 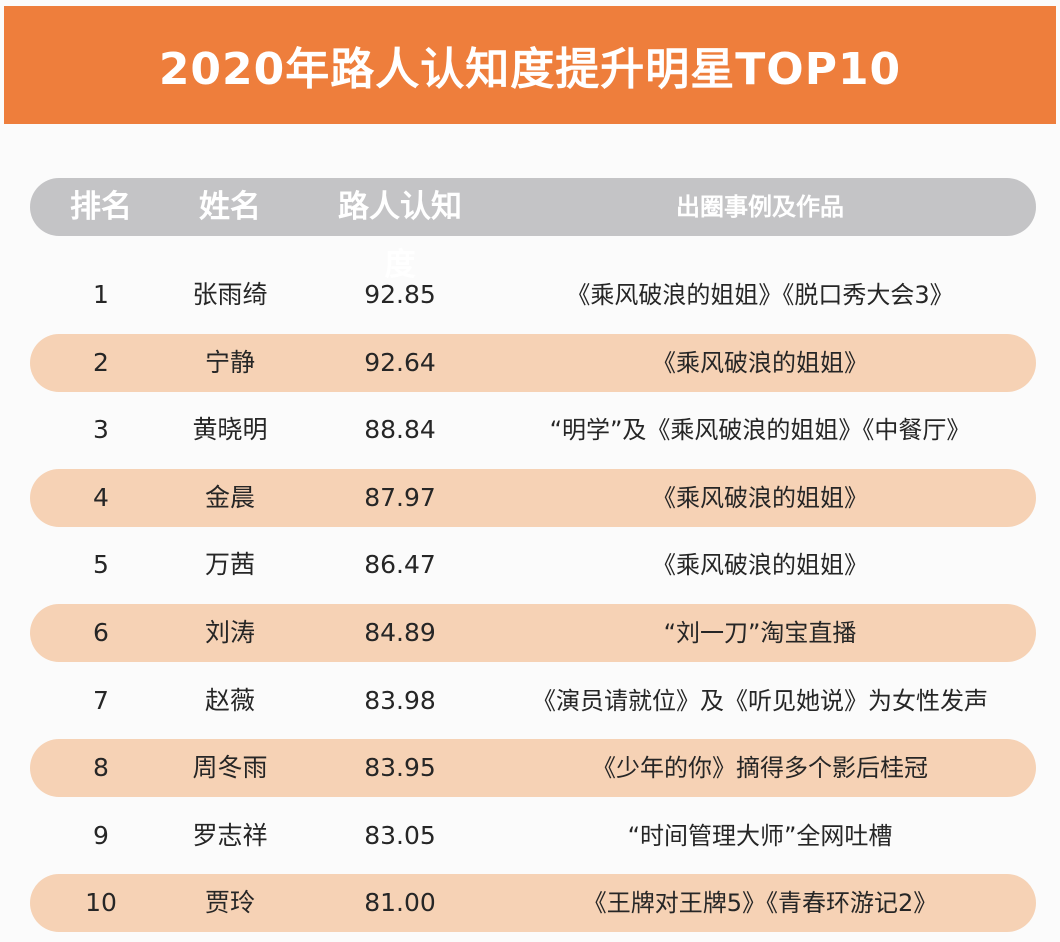 I want to click on rank-cell: 1, so click(x=101, y=294).